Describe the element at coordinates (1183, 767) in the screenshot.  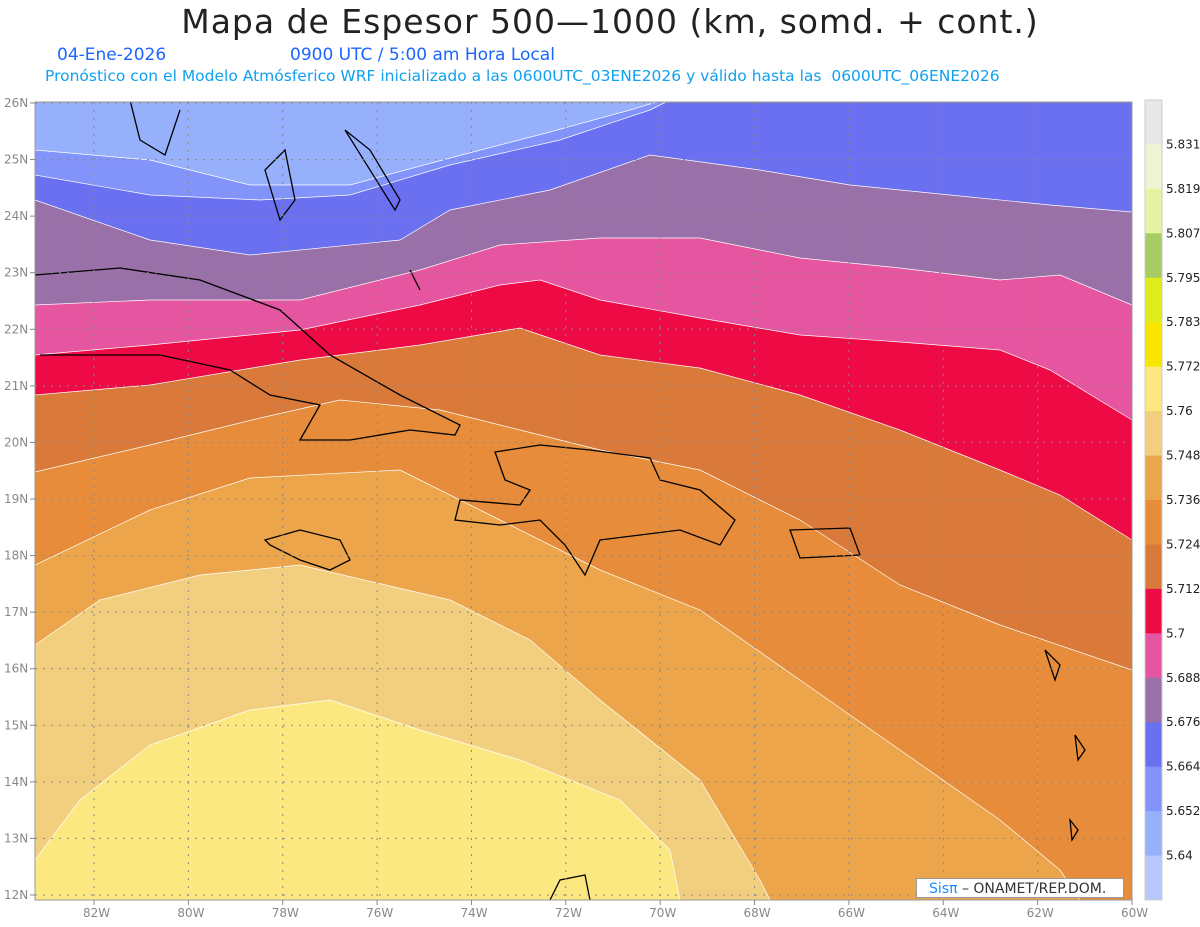
I see `colorbar-label: 5.664` at that location.